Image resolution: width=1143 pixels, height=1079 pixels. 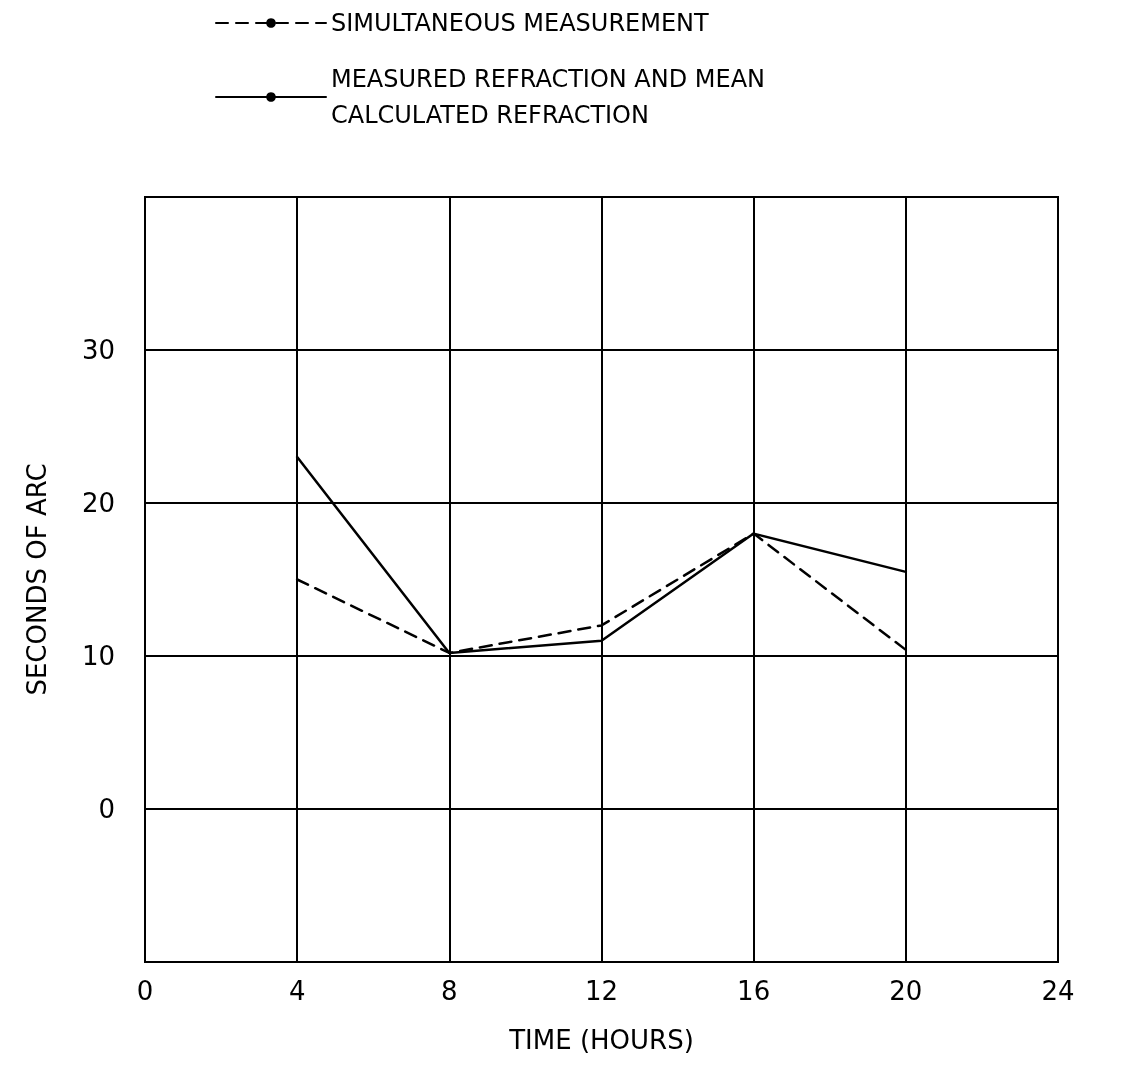 What do you see at coordinates (145, 991) in the screenshot?
I see `x-tick-label: 0` at bounding box center [145, 991].